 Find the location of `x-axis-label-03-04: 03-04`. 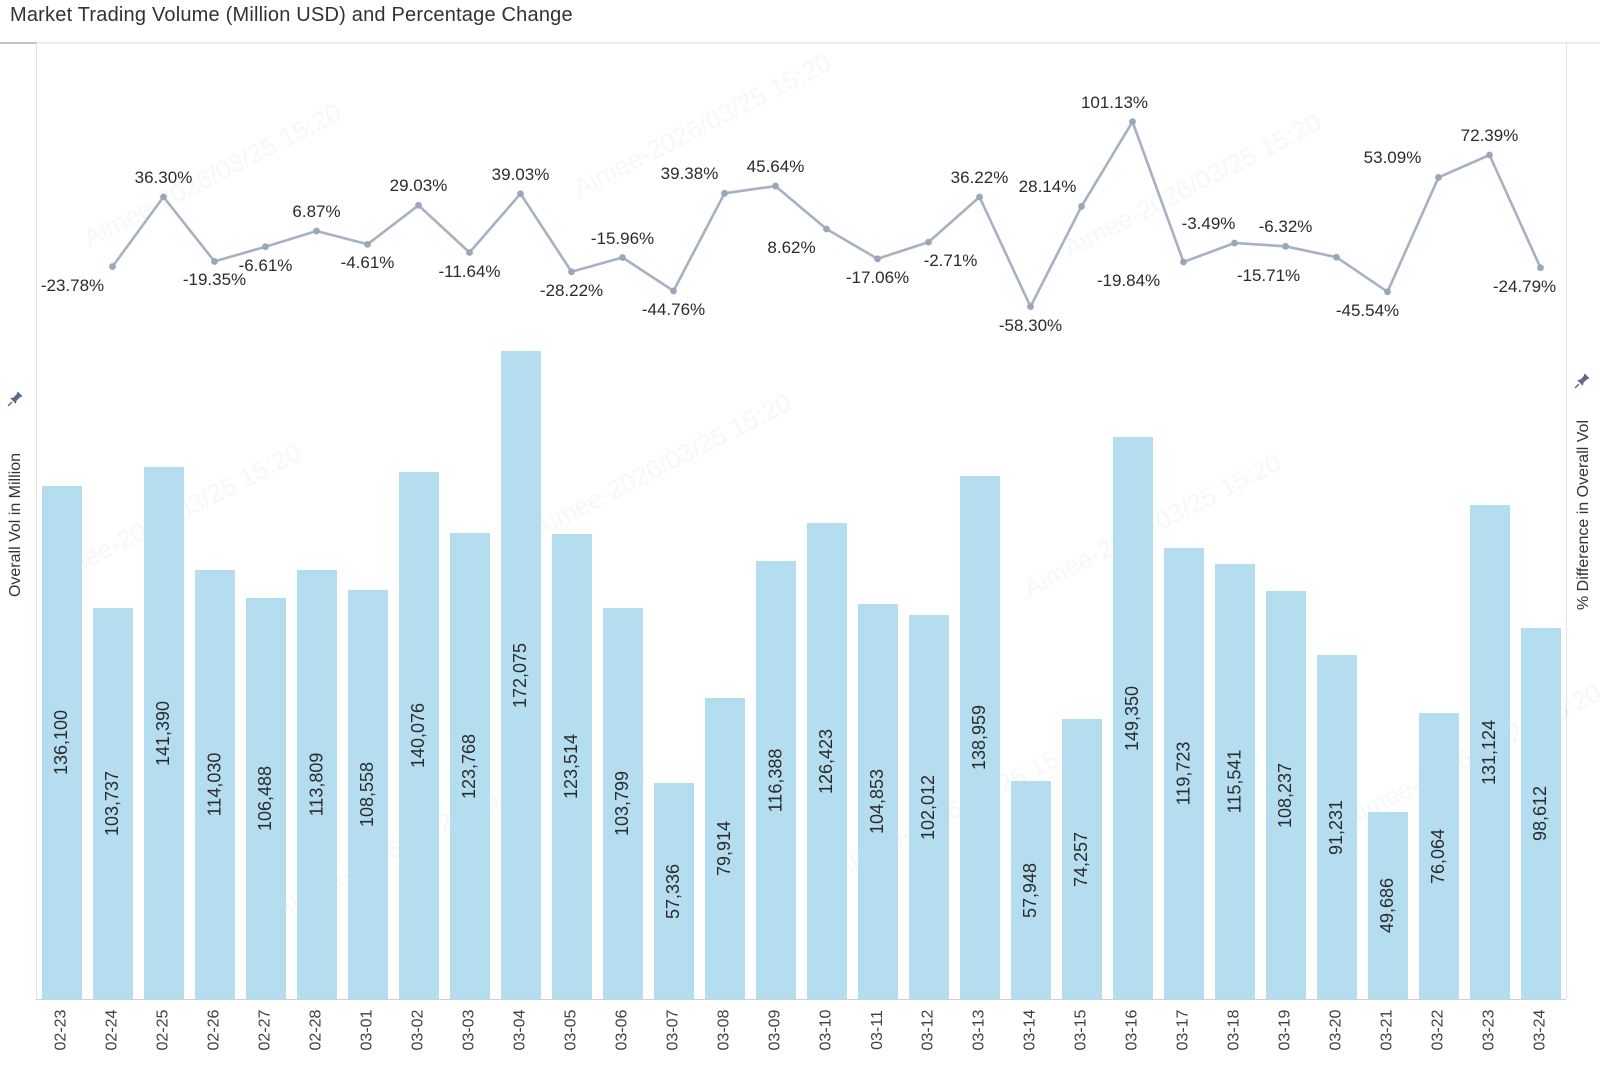

x-axis-label-03-04: 03-04 is located at coordinates (520, 1030).